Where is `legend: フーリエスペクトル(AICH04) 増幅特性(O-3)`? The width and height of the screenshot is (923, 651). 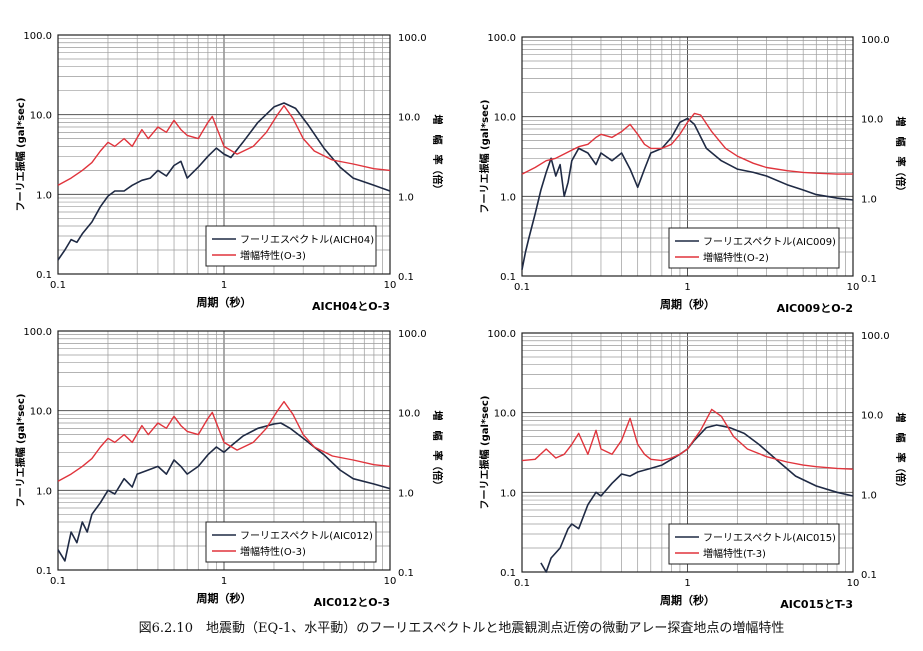 legend: フーリエスペクトル(AICH04) 増幅特性(O-3) is located at coordinates (291, 246).